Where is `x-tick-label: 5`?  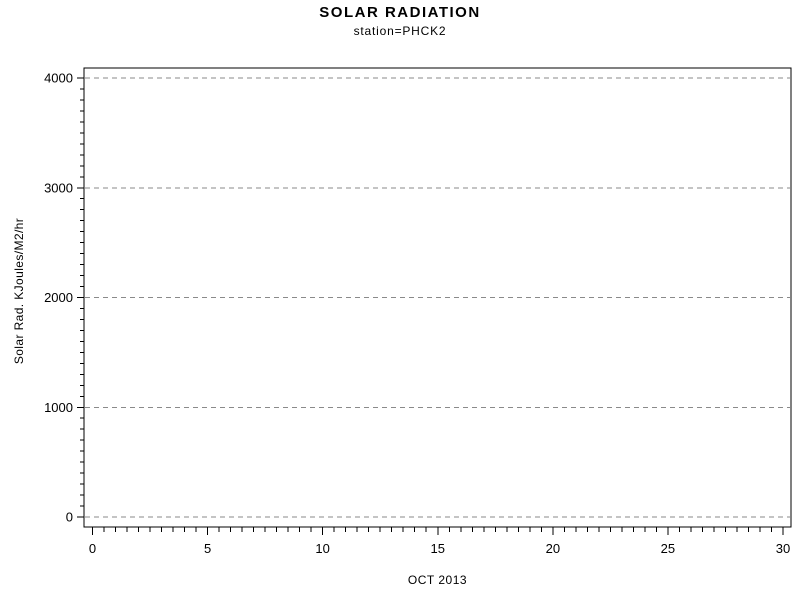 x-tick-label: 5 is located at coordinates (207, 548).